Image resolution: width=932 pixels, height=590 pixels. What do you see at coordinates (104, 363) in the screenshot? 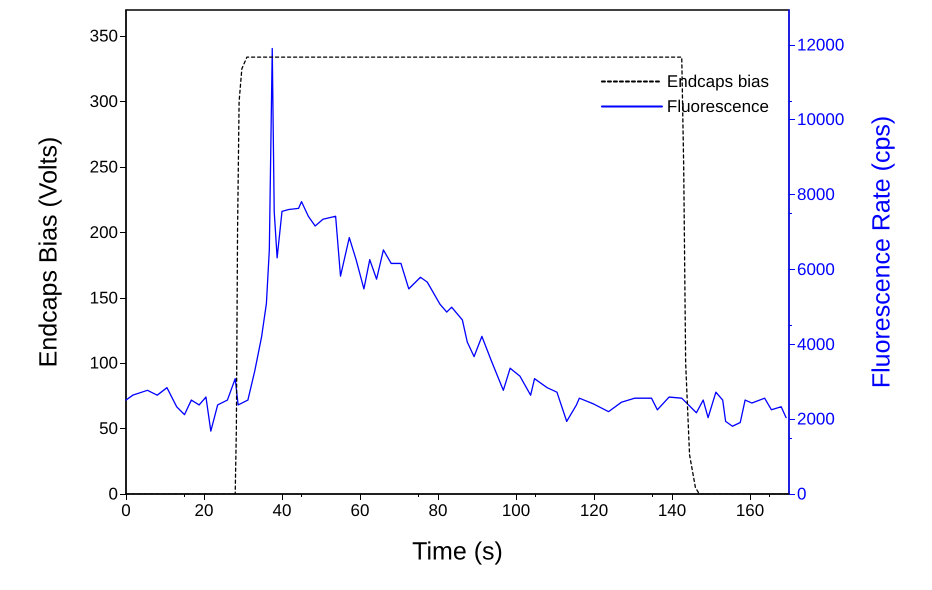
I see `y-tick-label: 100` at bounding box center [104, 363].